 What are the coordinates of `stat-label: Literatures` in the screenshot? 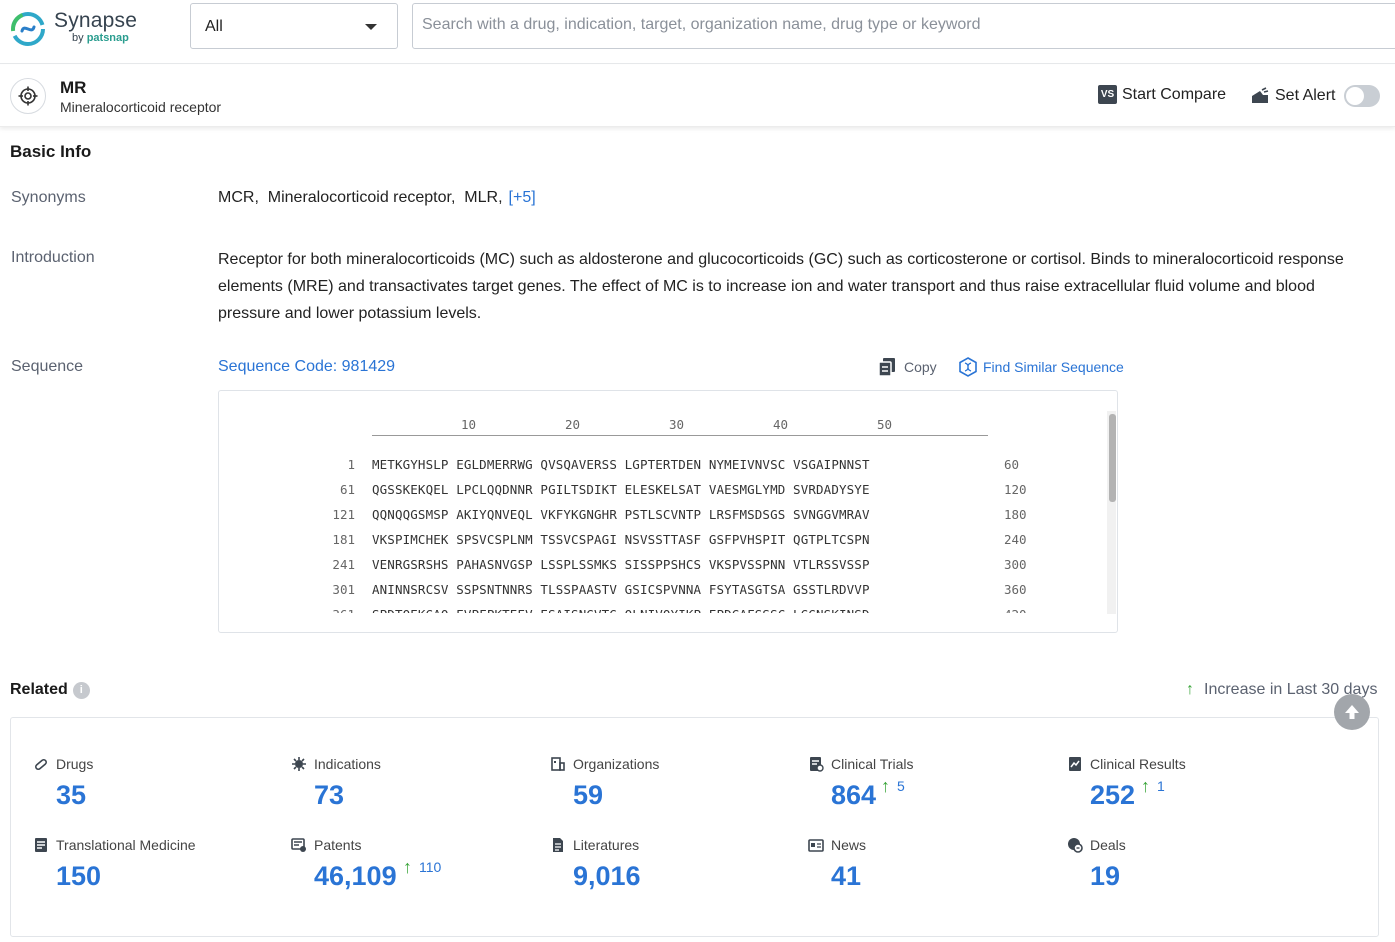 It's located at (606, 845).